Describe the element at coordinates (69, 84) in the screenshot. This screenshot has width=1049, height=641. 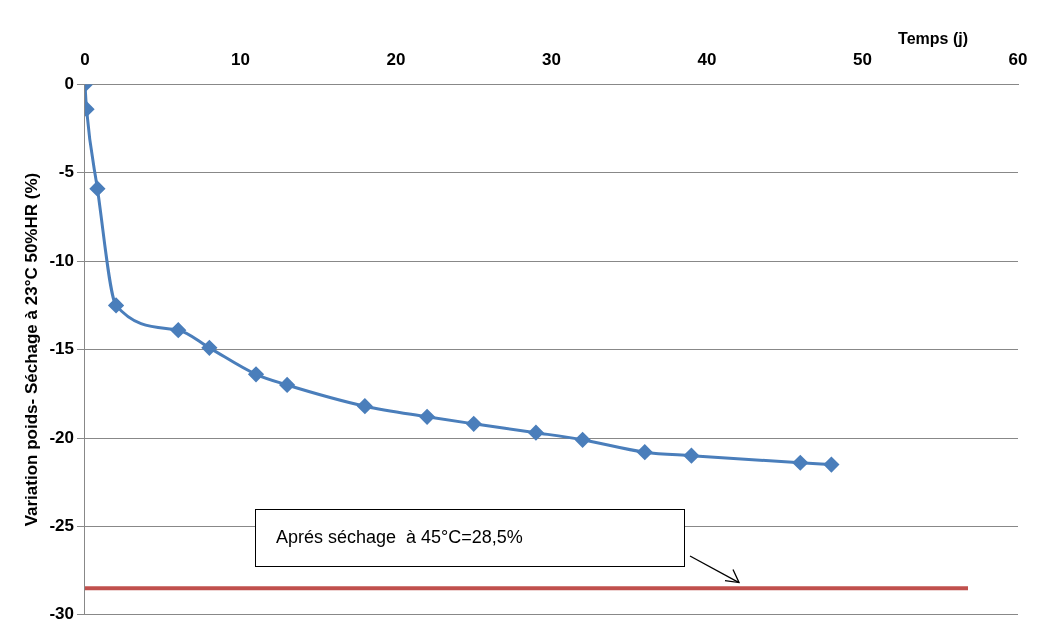
I see `y-tick-label: 0` at that location.